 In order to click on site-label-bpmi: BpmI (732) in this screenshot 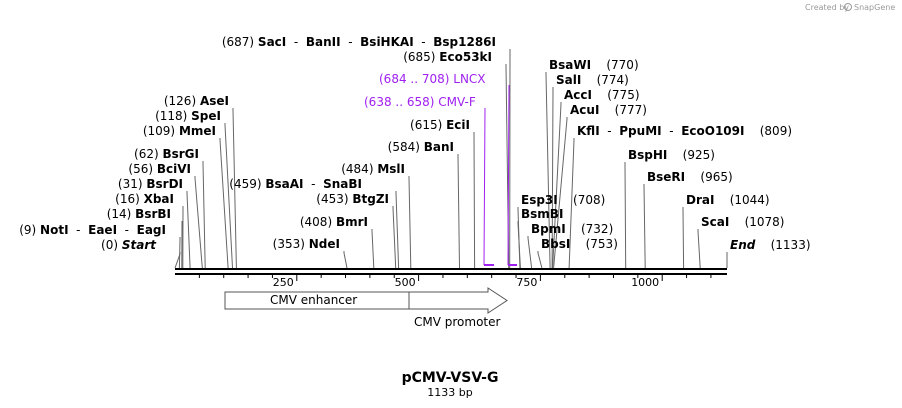, I will do `click(572, 229)`.